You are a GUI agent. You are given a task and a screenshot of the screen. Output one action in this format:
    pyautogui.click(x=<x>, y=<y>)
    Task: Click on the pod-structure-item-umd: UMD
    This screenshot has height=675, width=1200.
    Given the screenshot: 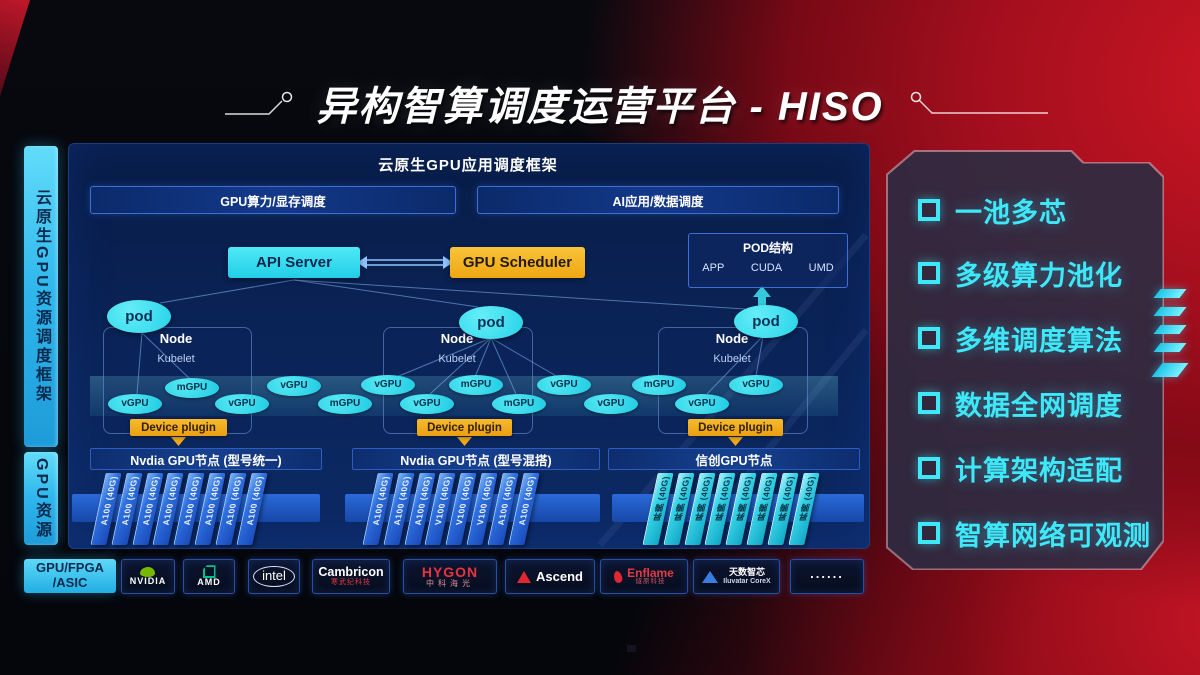 What is the action you would take?
    pyautogui.click(x=821, y=268)
    